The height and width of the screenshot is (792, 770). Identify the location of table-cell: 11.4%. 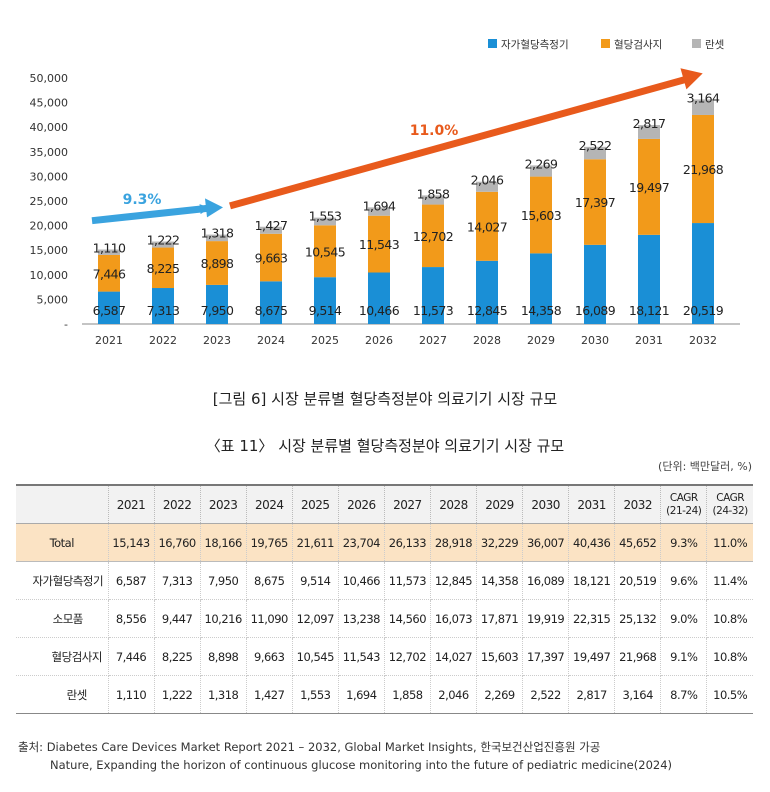
(729, 580).